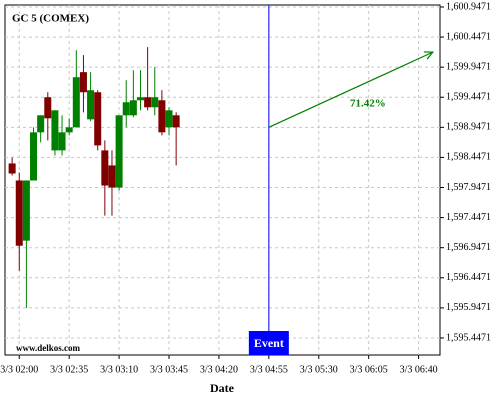 Image resolution: width=500 pixels, height=400 pixels. Describe the element at coordinates (222, 388) in the screenshot. I see `x-axis-label: Date` at that location.